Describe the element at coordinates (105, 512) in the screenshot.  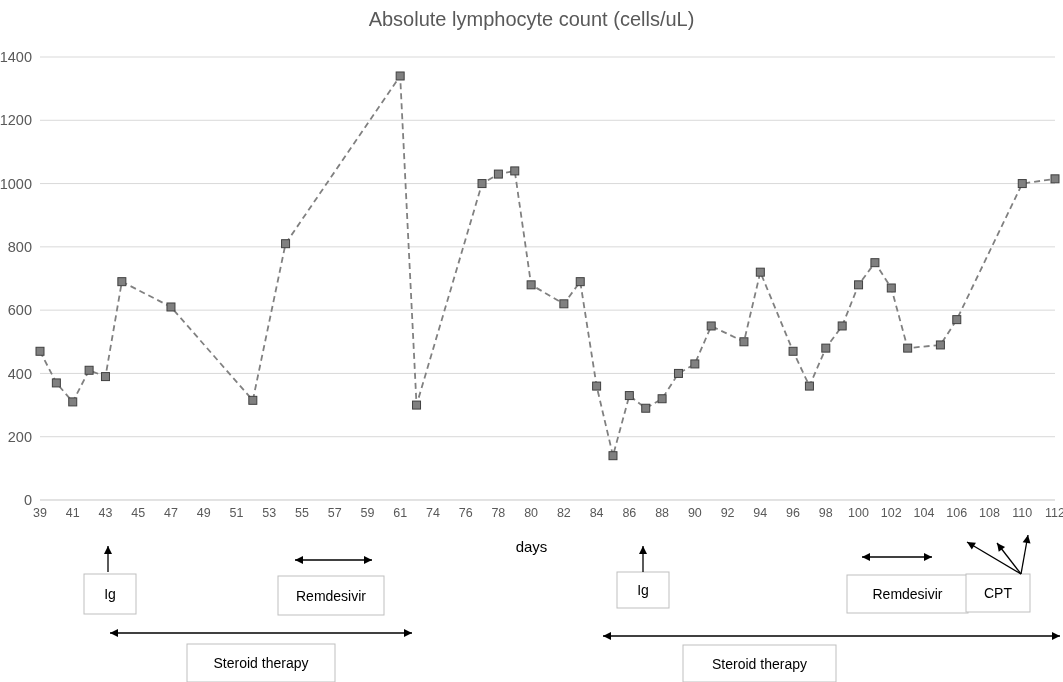
I see `x-tick-label: 43` at that location.